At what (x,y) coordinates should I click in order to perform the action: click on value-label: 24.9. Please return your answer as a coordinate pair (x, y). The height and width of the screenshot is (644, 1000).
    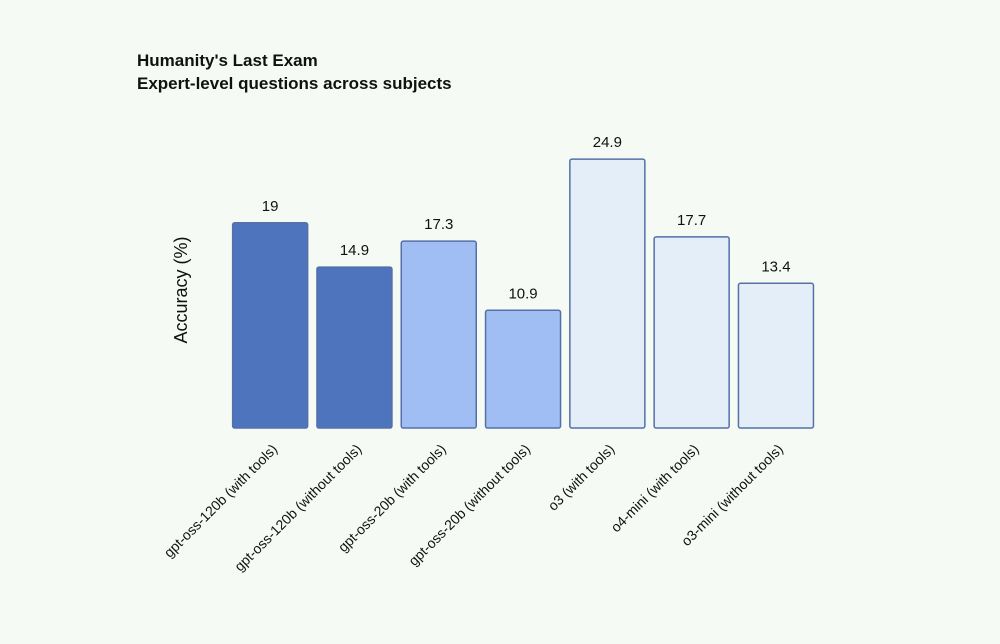
    Looking at the image, I should click on (607, 142).